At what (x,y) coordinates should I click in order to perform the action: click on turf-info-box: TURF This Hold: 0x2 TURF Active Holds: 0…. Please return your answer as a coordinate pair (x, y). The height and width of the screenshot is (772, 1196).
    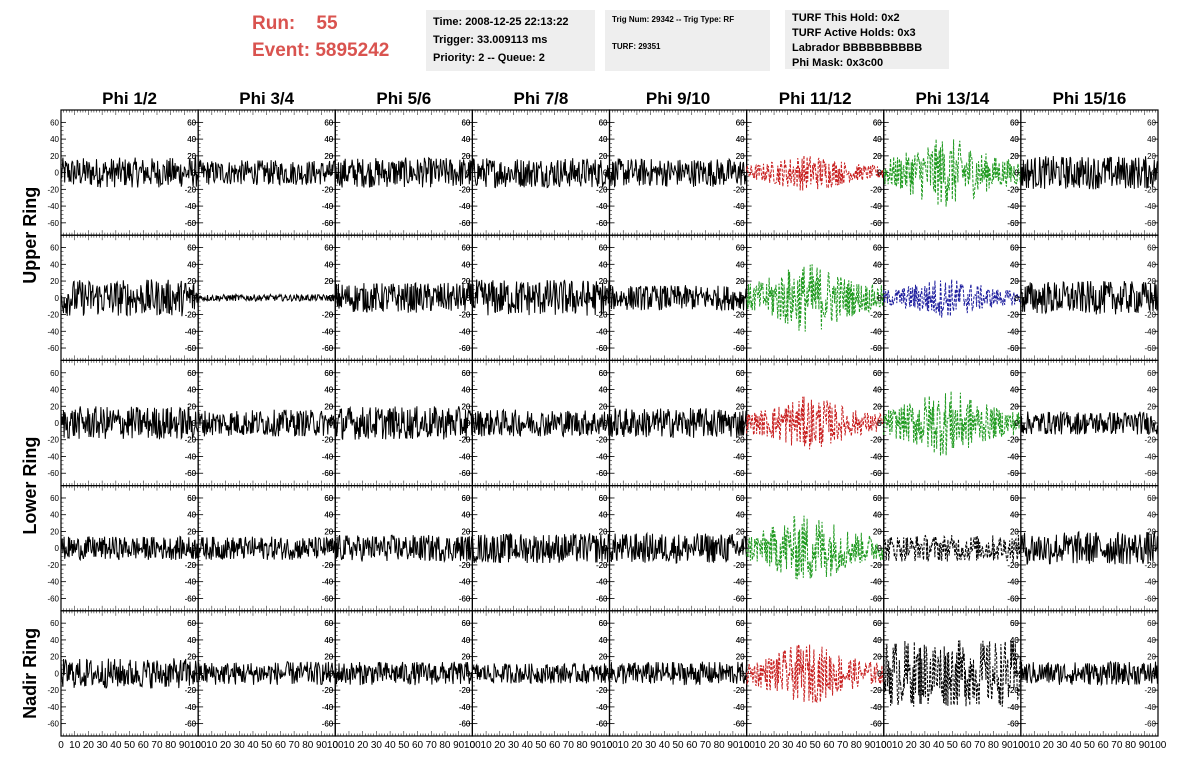
    Looking at the image, I should click on (867, 39).